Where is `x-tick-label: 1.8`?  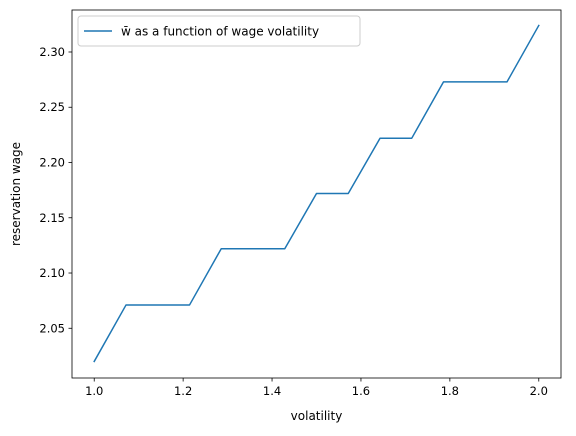 x-tick-label: 1.8 is located at coordinates (450, 391).